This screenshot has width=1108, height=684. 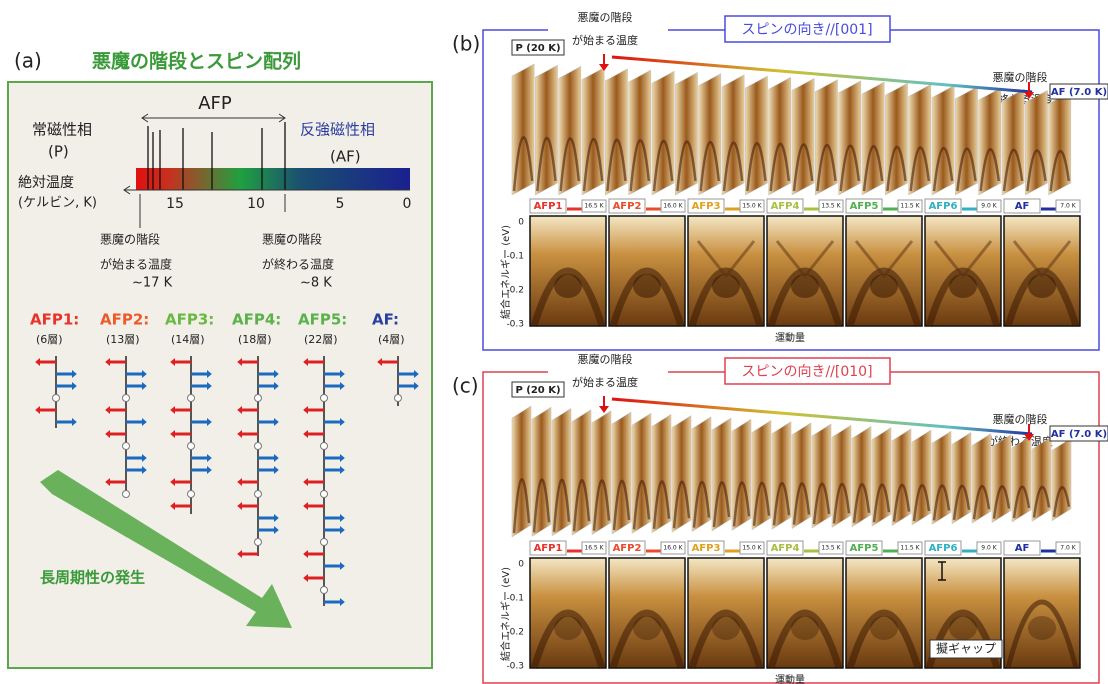 I want to click on note: 悪魔の階段, so click(x=130, y=239).